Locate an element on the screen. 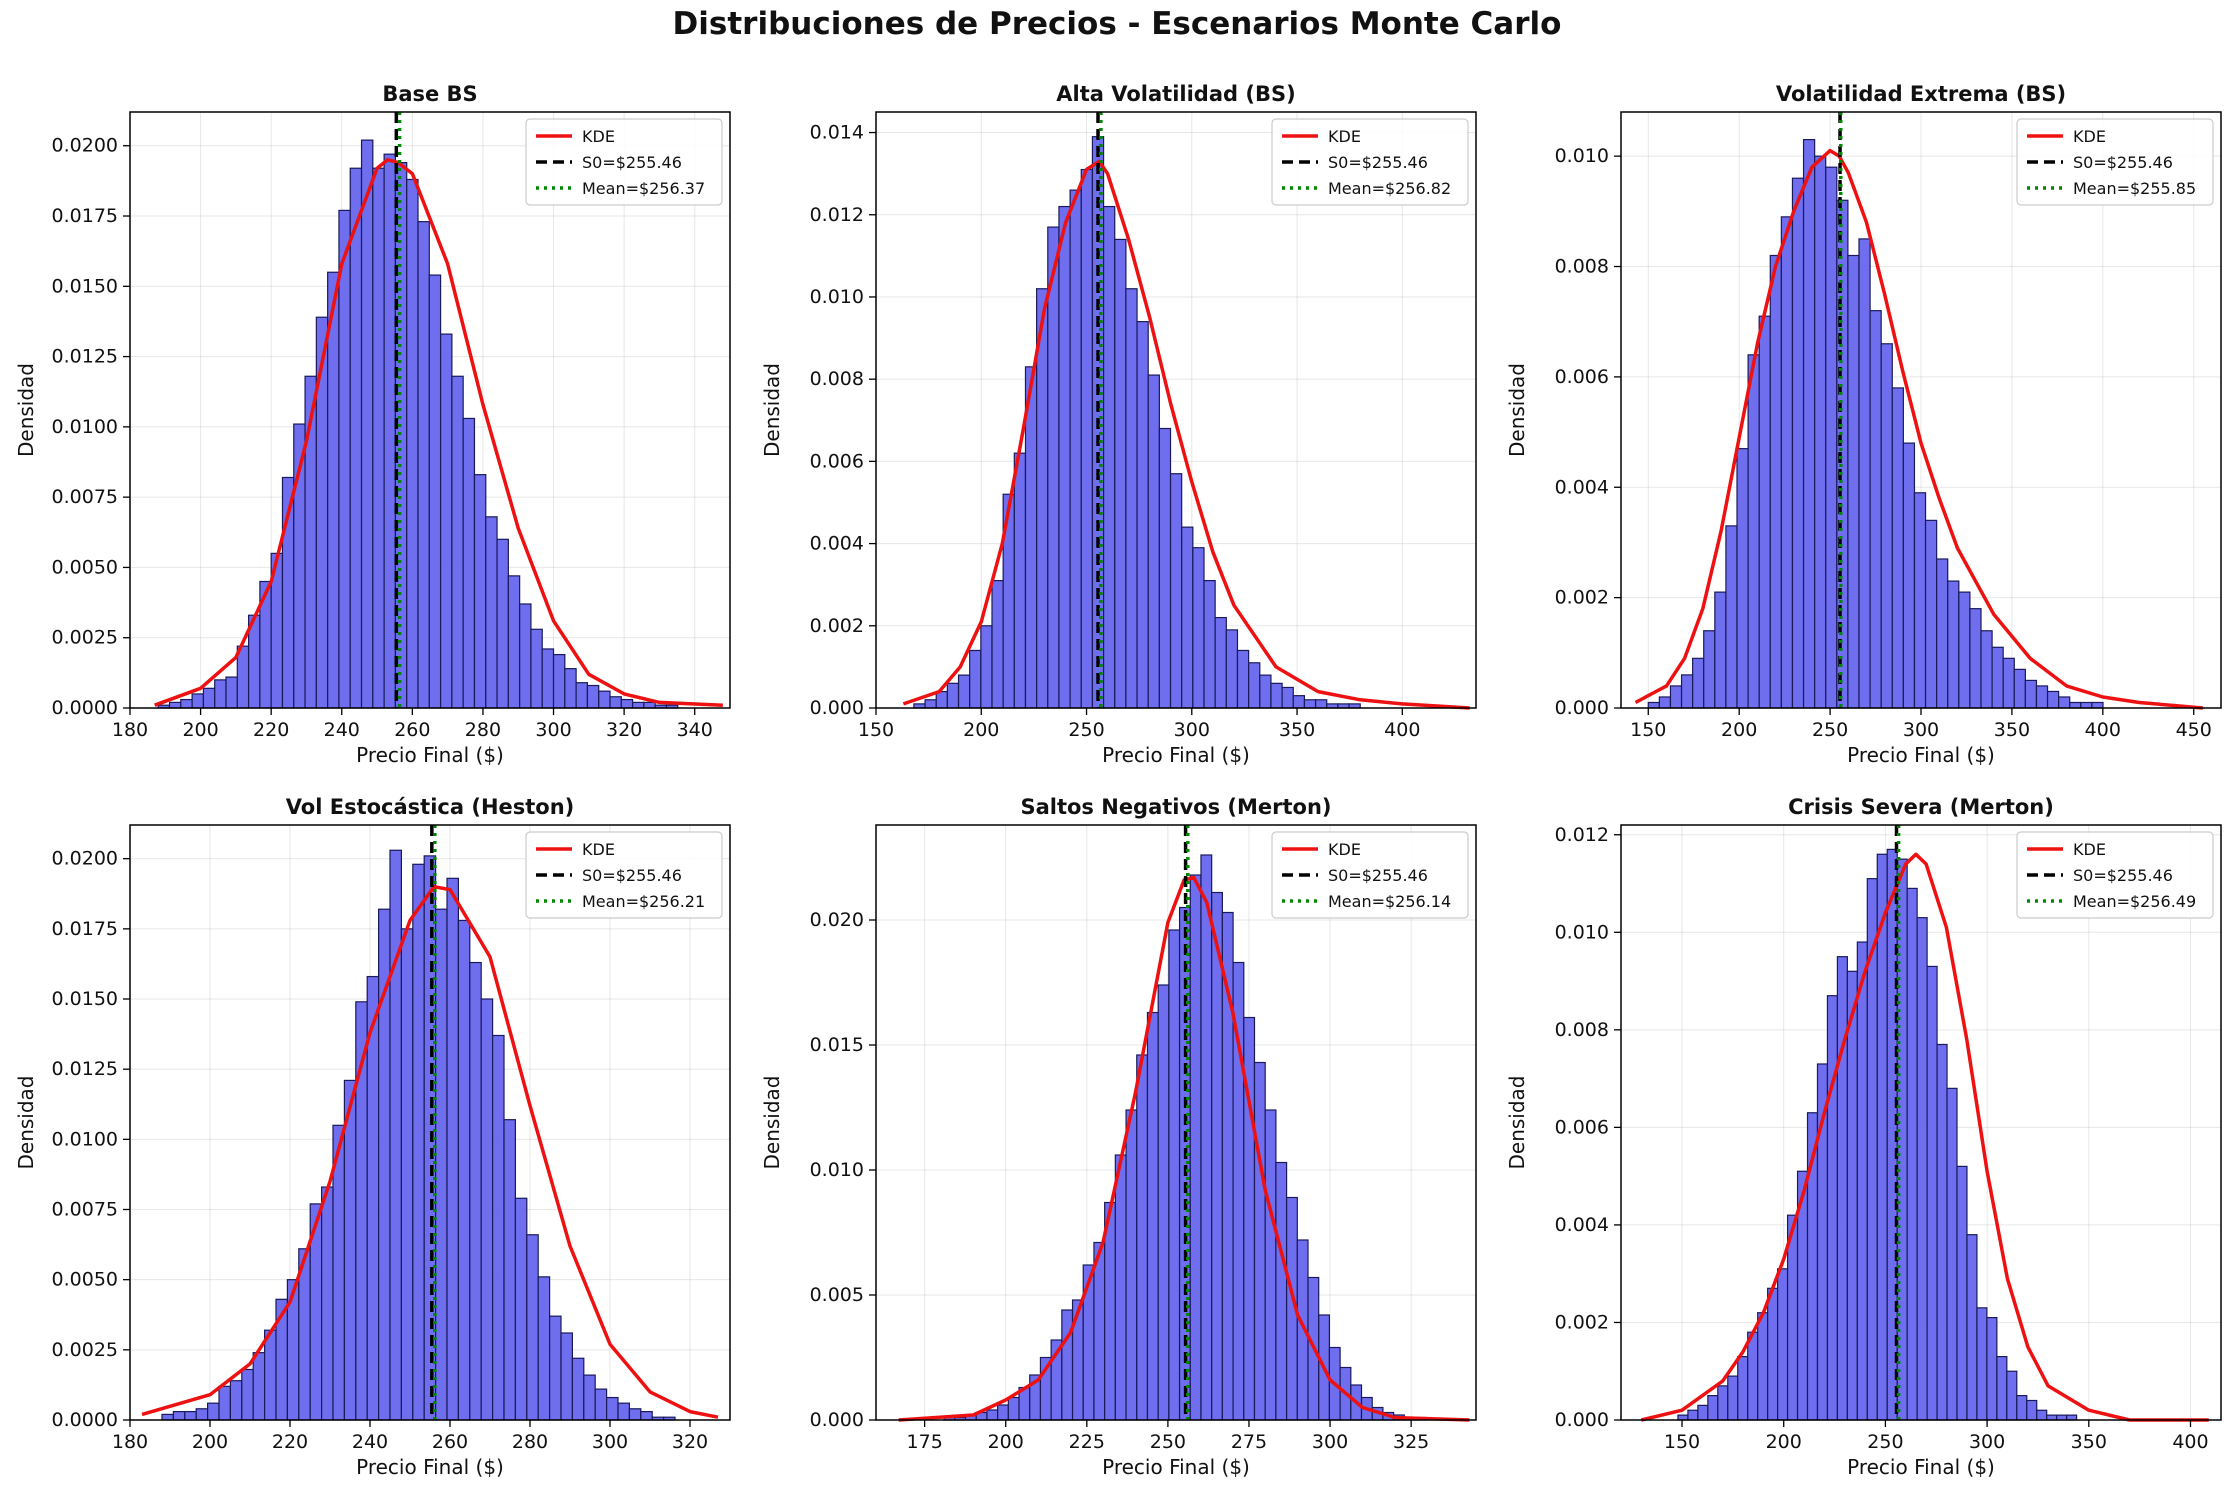 This screenshot has height=1498, width=2234. y-tick-label: 0.000 is located at coordinates (837, 708).